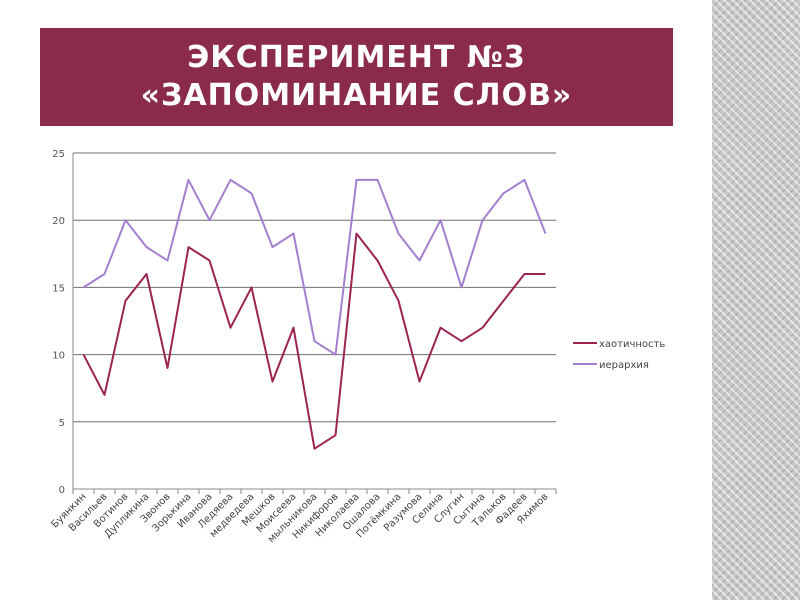 This screenshot has height=600, width=800. I want to click on y-tick-label: 20, so click(58, 221).